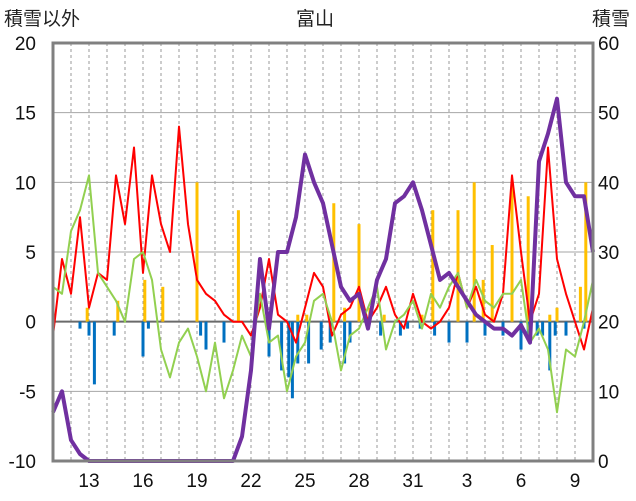  I want to click on x-axis-ticks: 13 16 19 22 25 28 31 3 6 9, so click(329, 481).